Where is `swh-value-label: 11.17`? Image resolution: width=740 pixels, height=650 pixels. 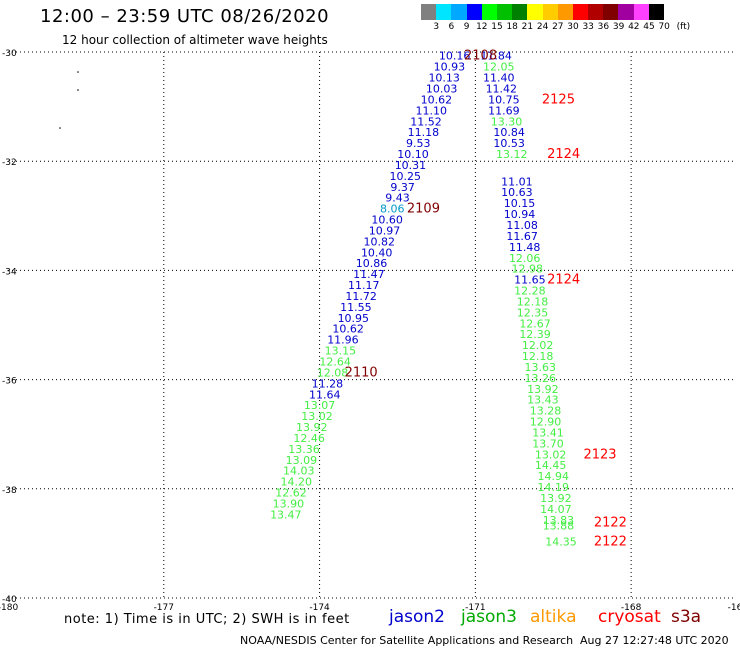 swh-value-label: 11.17 is located at coordinates (364, 285).